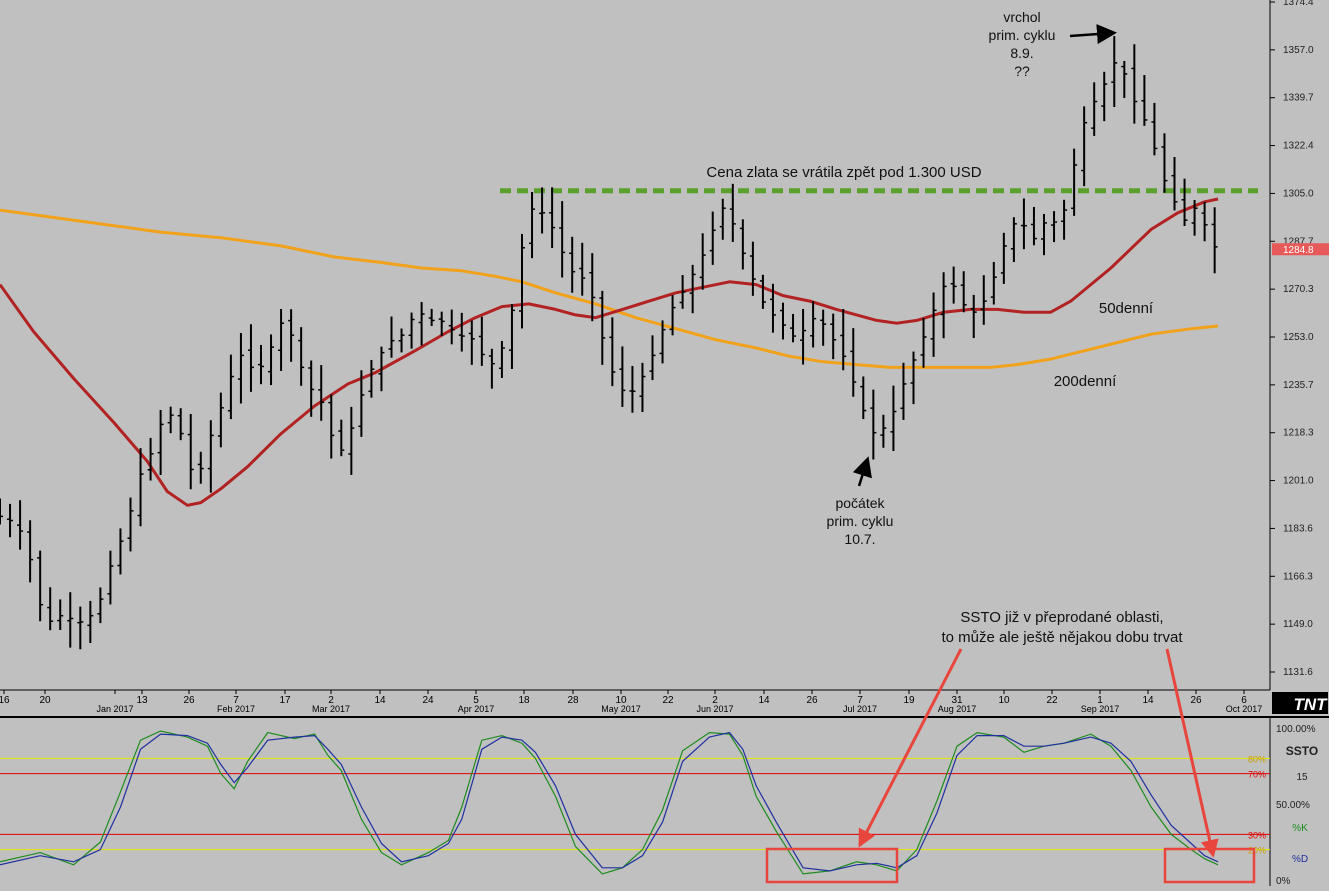  What do you see at coordinates (114, 709) in the screenshot?
I see `time-month-label: Jan 2017` at bounding box center [114, 709].